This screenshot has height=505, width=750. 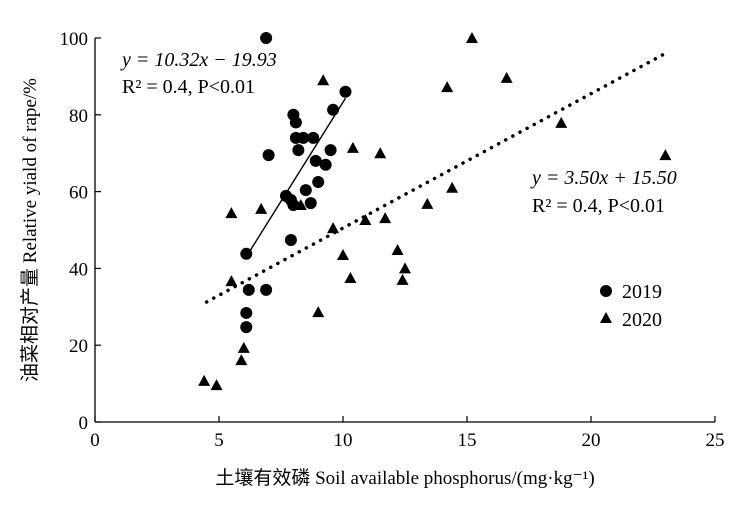 What do you see at coordinates (467, 440) in the screenshot?
I see `x-tick-label: 15` at bounding box center [467, 440].